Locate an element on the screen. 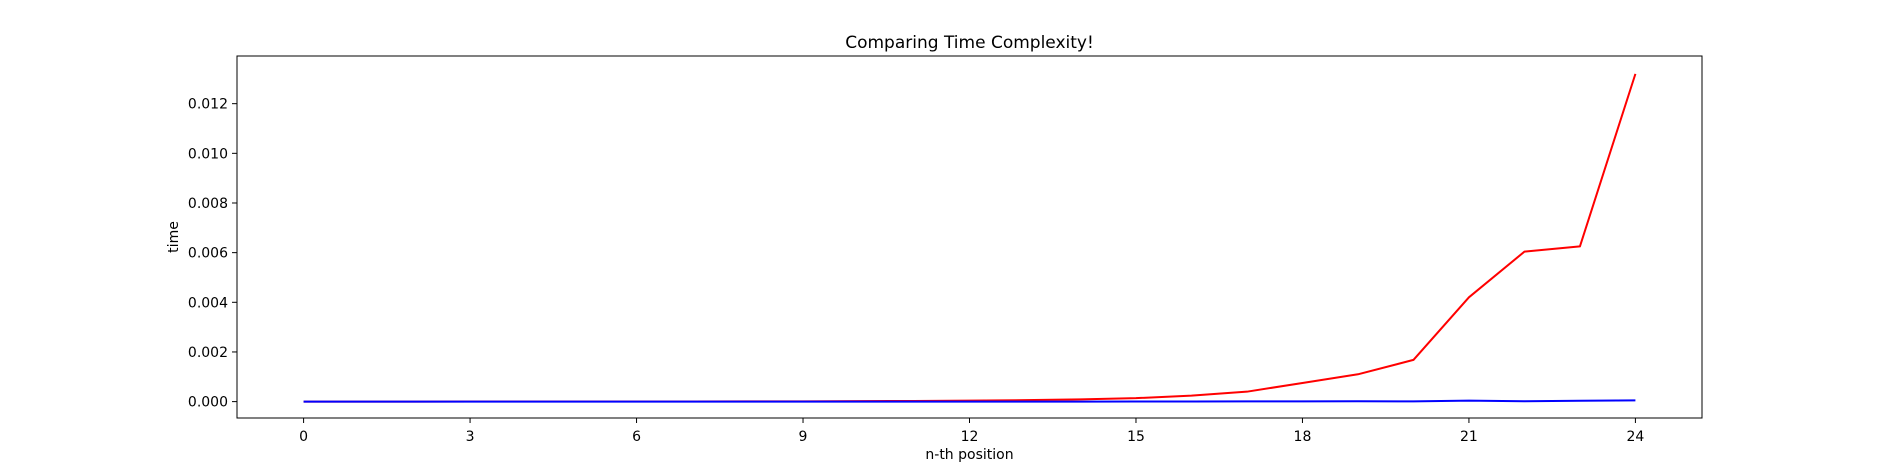 Image resolution: width=1892 pixels, height=470 pixels. y-tick-label: 0.010 is located at coordinates (208, 154).